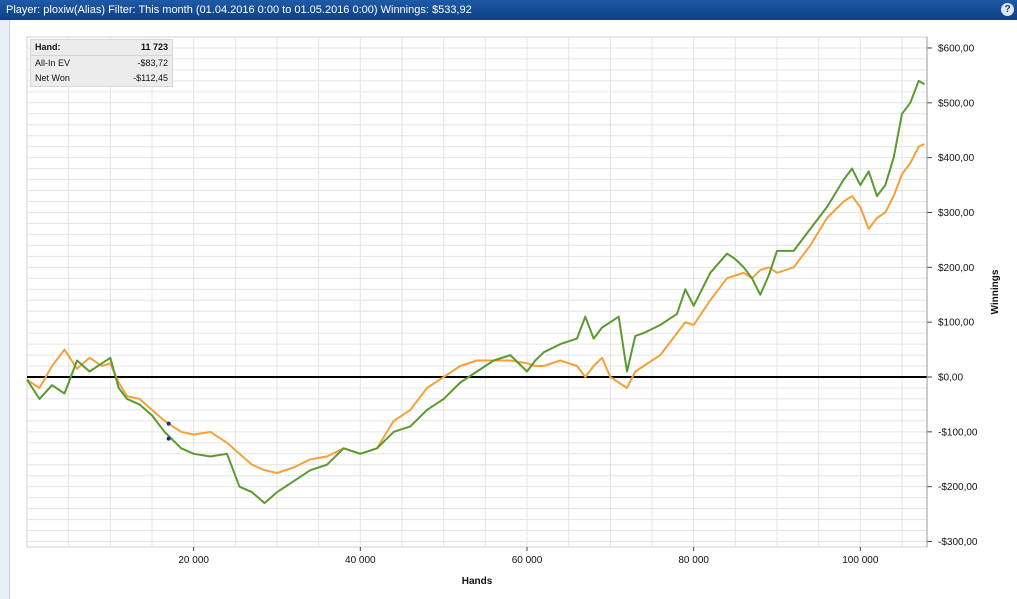 The image size is (1017, 599). What do you see at coordinates (101, 78) in the screenshot?
I see `stats-row-net-won: Net Won -$112,45` at bounding box center [101, 78].